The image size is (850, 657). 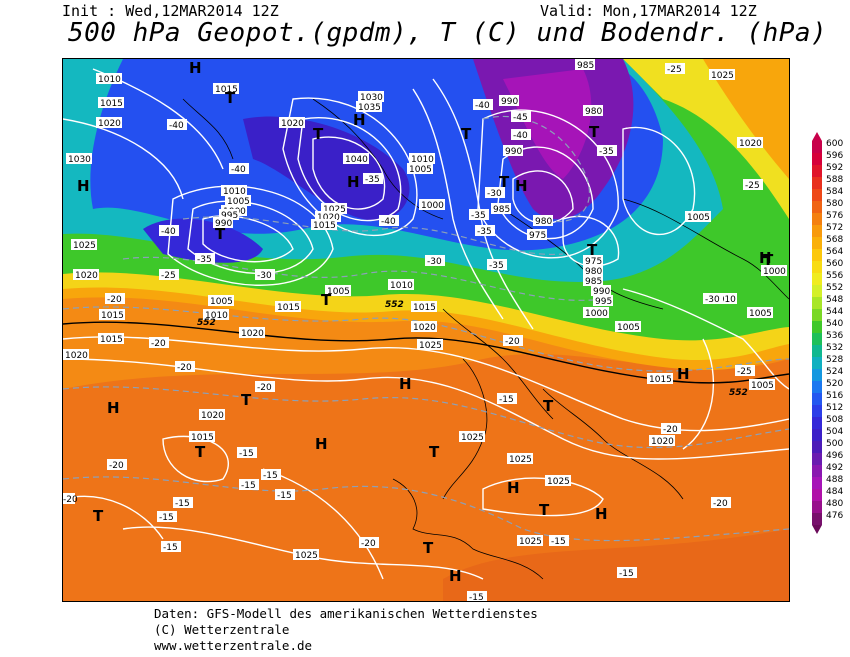 I want to click on svg-text: 985, so click(x=585, y=66).